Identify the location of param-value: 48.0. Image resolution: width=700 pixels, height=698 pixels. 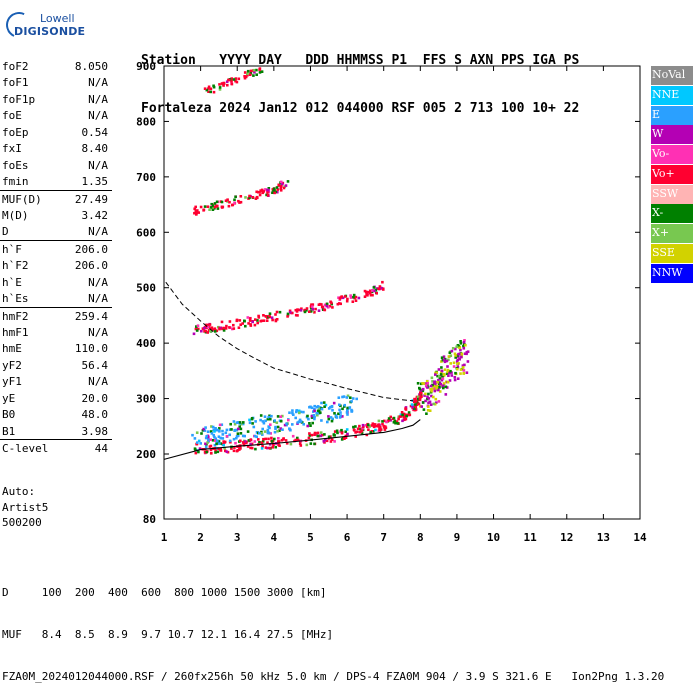
(95, 415).